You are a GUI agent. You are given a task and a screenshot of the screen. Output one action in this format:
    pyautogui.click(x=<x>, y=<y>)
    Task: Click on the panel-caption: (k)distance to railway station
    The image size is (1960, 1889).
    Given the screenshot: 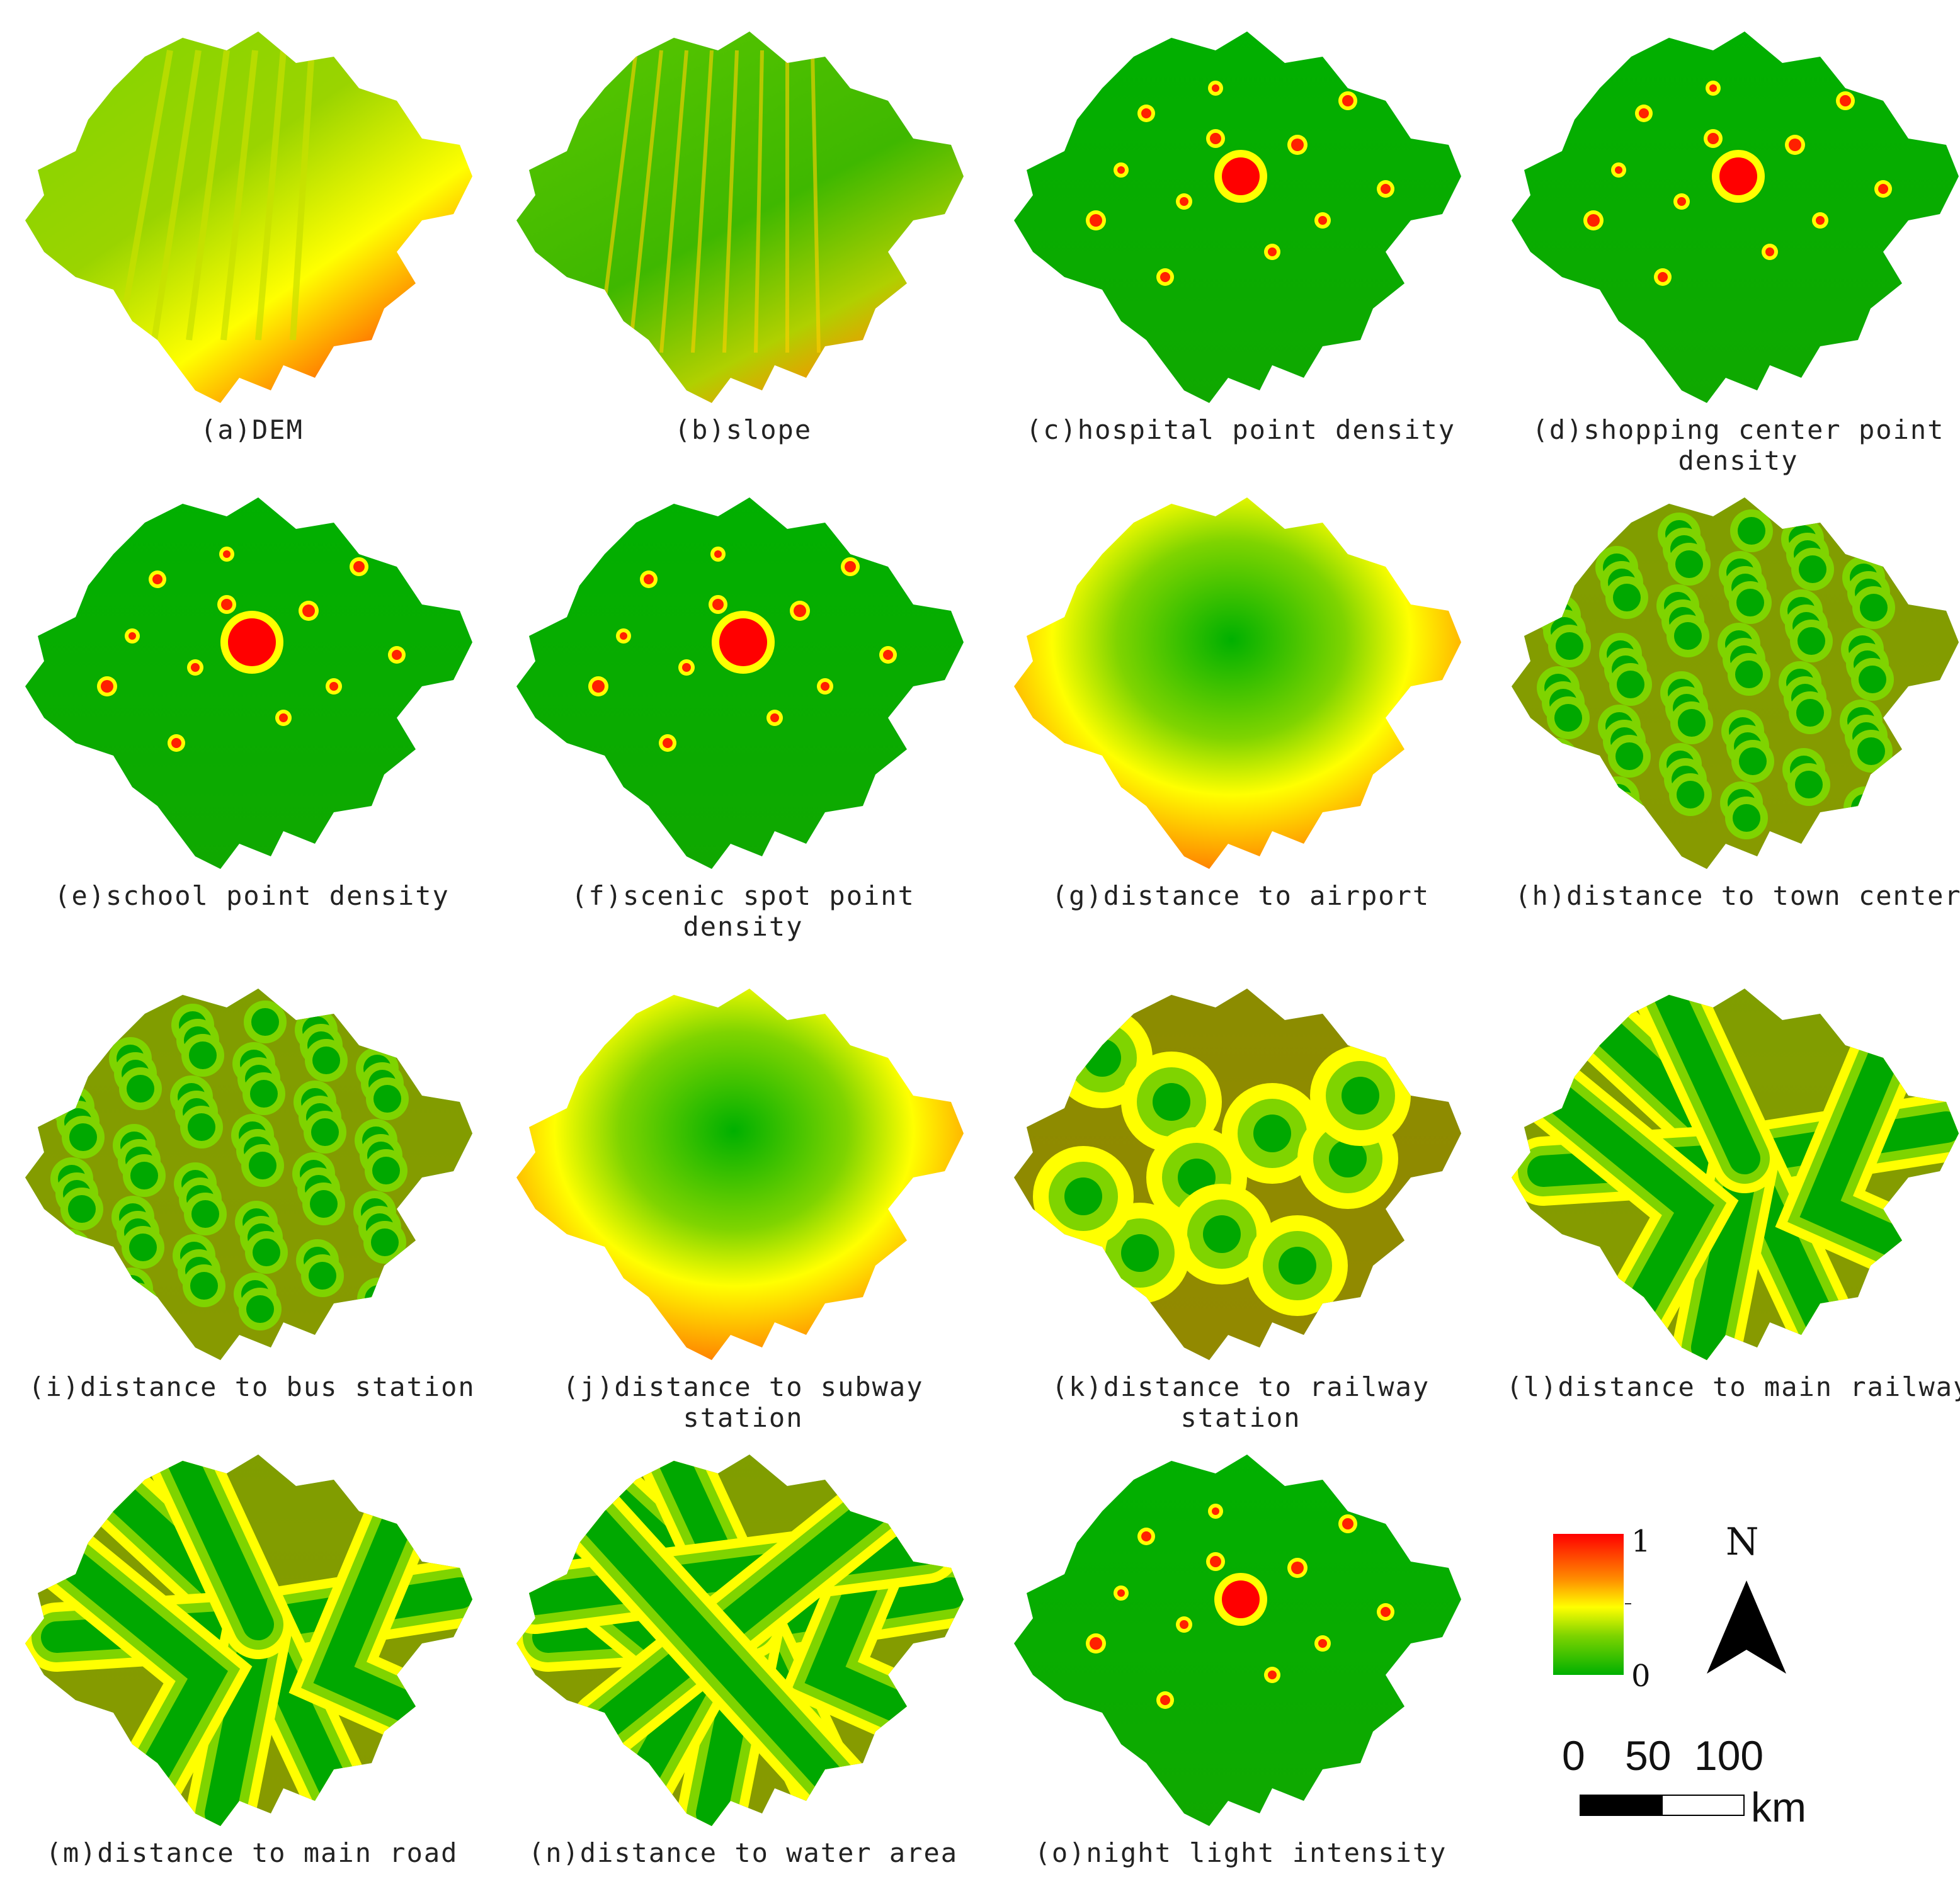 What is the action you would take?
    pyautogui.click(x=1240, y=1402)
    